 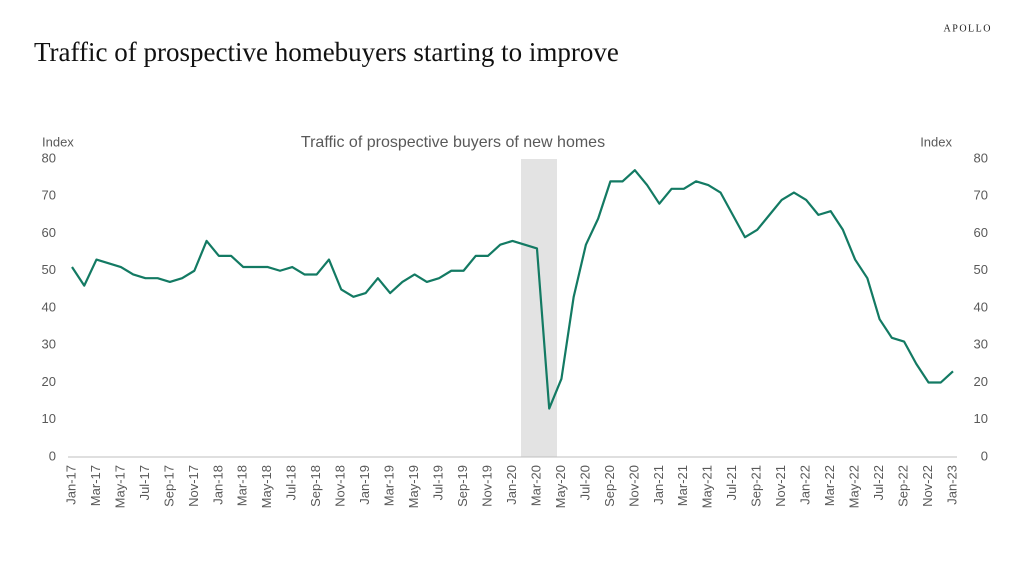 What do you see at coordinates (902, 486) in the screenshot?
I see `x-tick-label: Sep-22` at bounding box center [902, 486].